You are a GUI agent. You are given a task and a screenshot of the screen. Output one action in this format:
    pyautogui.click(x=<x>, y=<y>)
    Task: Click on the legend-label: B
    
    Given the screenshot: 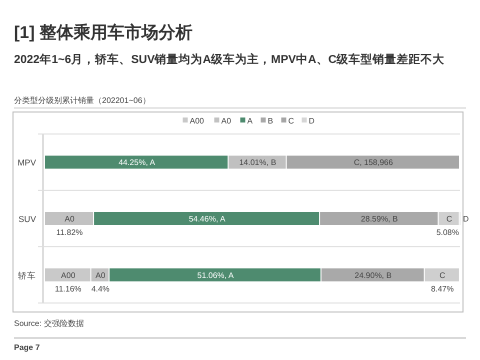 What is the action you would take?
    pyautogui.click(x=271, y=121)
    